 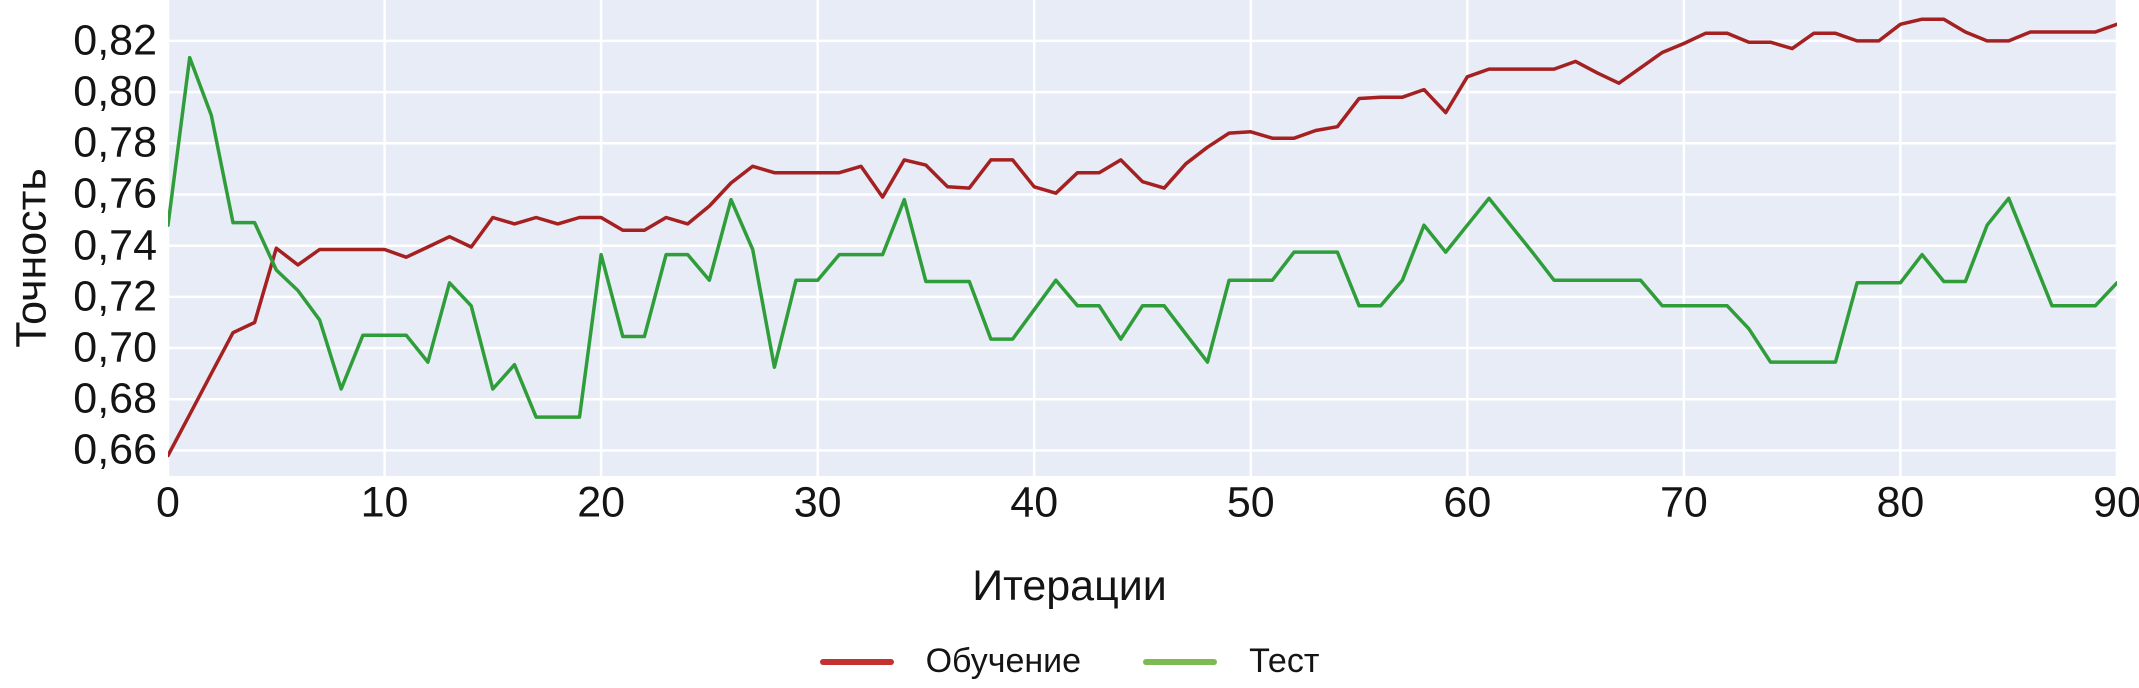 I want to click on legend-item-training: Обучение, so click(x=950, y=661).